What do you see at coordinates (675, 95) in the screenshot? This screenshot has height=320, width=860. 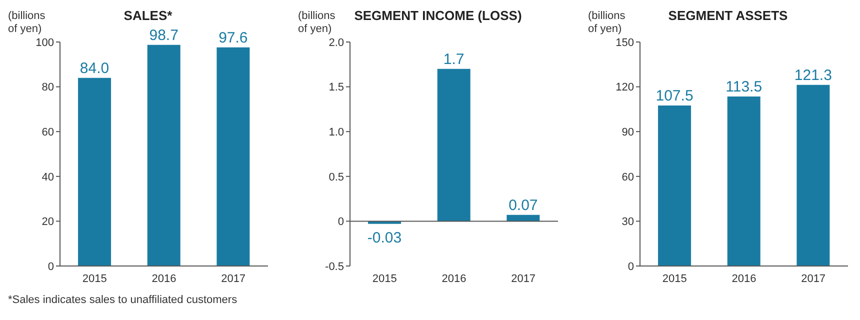 I see `data-label: 107.5` at bounding box center [675, 95].